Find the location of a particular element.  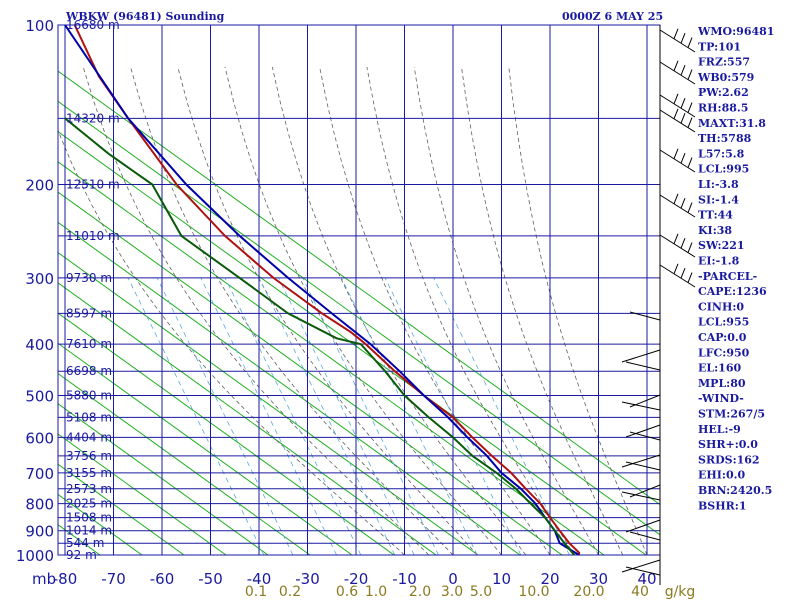

height-label: 3155 m is located at coordinates (89, 473).